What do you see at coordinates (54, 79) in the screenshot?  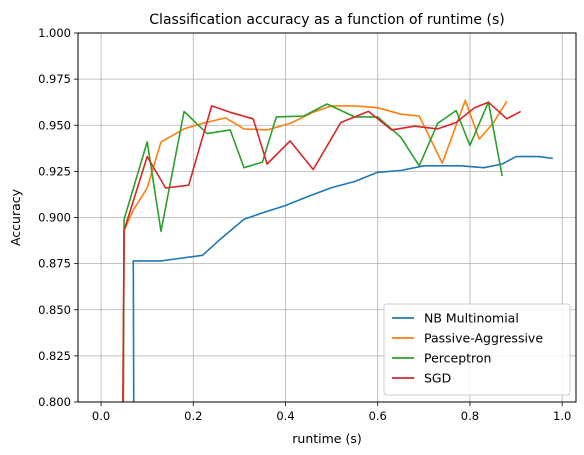 I see `y-tick-label: 0.975` at bounding box center [54, 79].